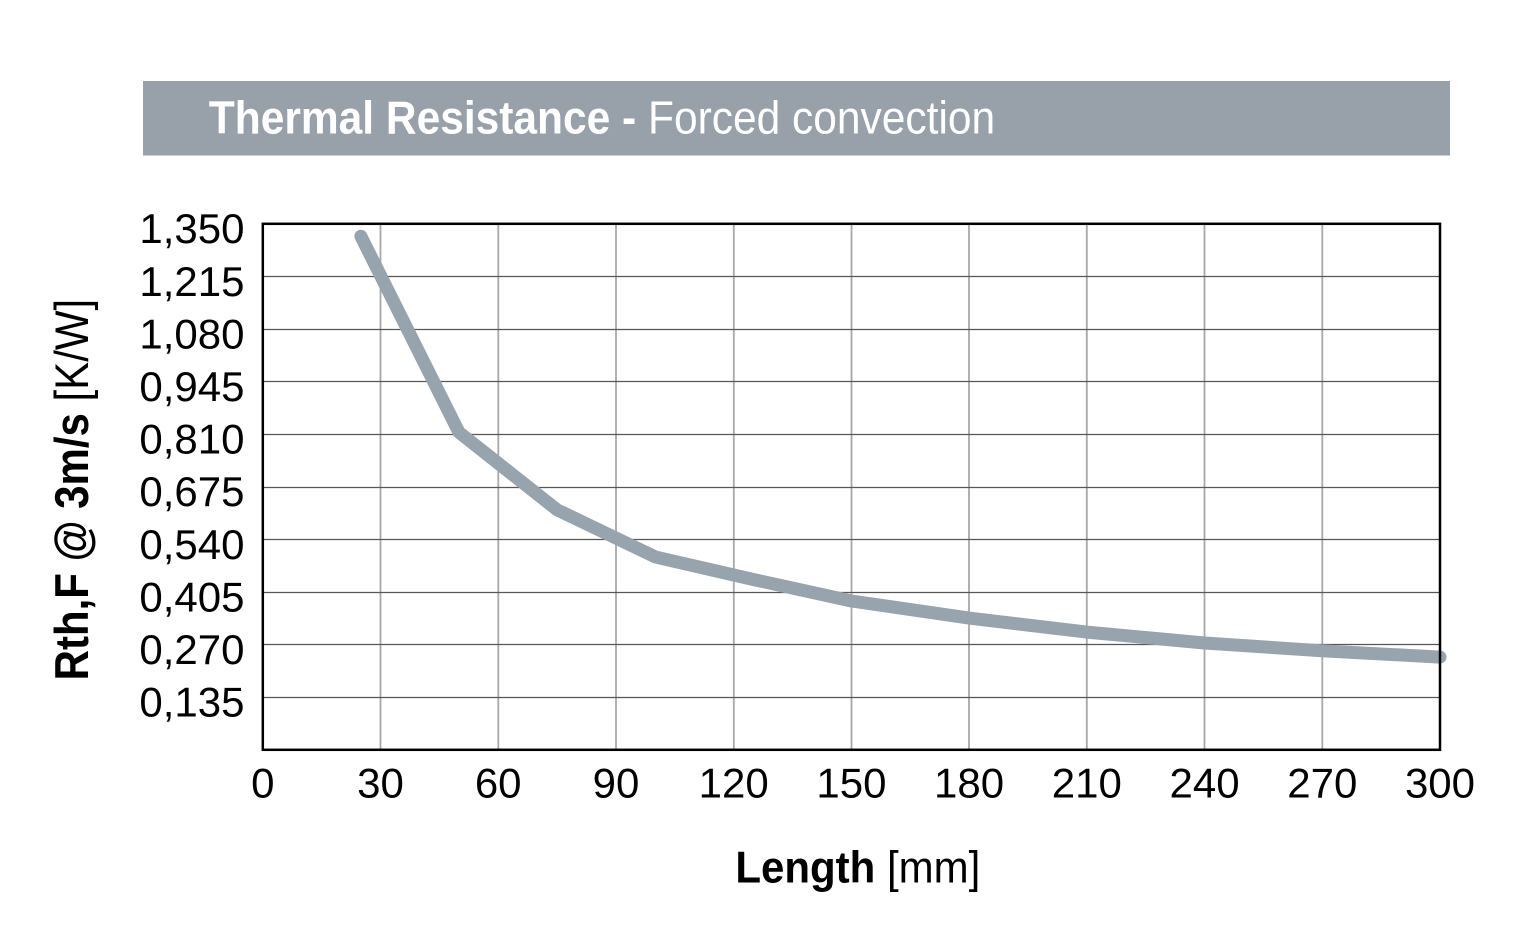 The width and height of the screenshot is (1526, 947). What do you see at coordinates (191, 597) in the screenshot?
I see `svg-text: 0,405` at bounding box center [191, 597].